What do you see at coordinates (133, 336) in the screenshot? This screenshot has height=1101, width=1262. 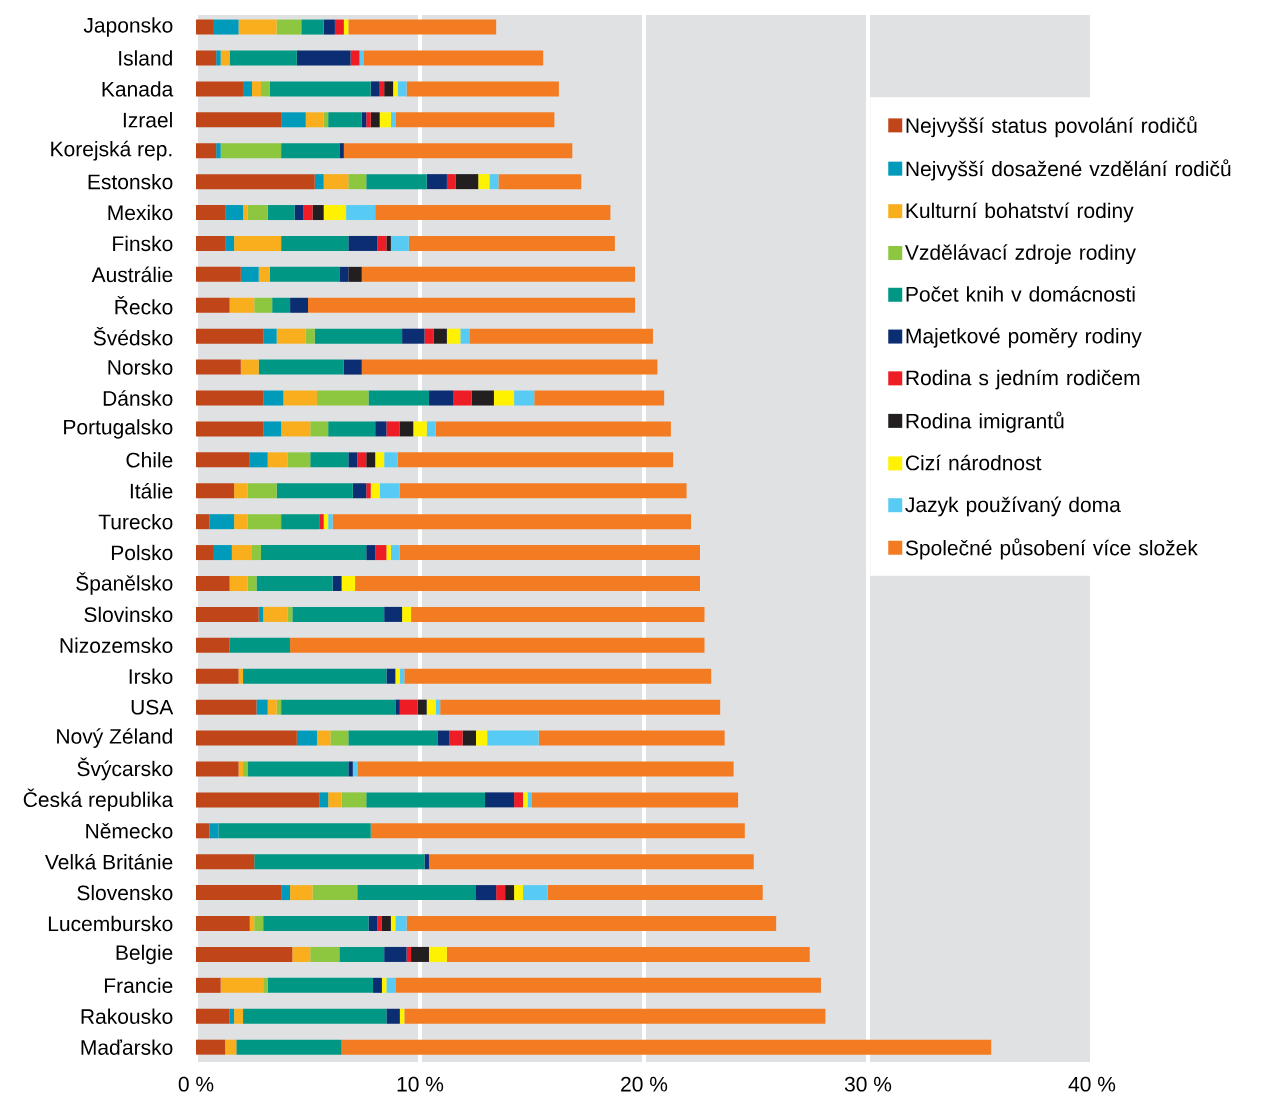 I see `y-tick-label: Švédsko` at bounding box center [133, 336].